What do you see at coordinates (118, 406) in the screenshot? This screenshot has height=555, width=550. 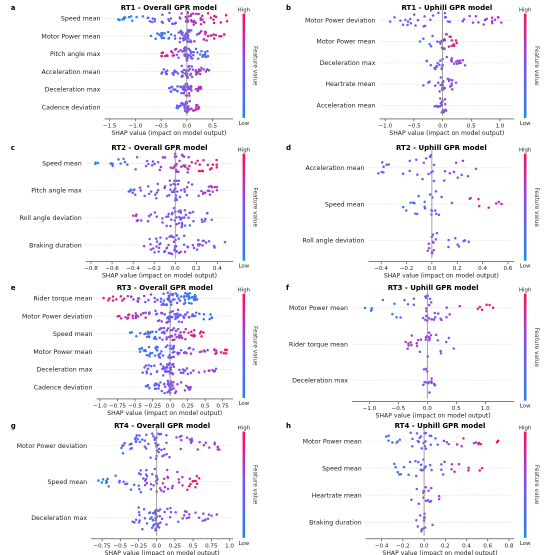 I see `x-tick-label: −0.75` at bounding box center [118, 406].